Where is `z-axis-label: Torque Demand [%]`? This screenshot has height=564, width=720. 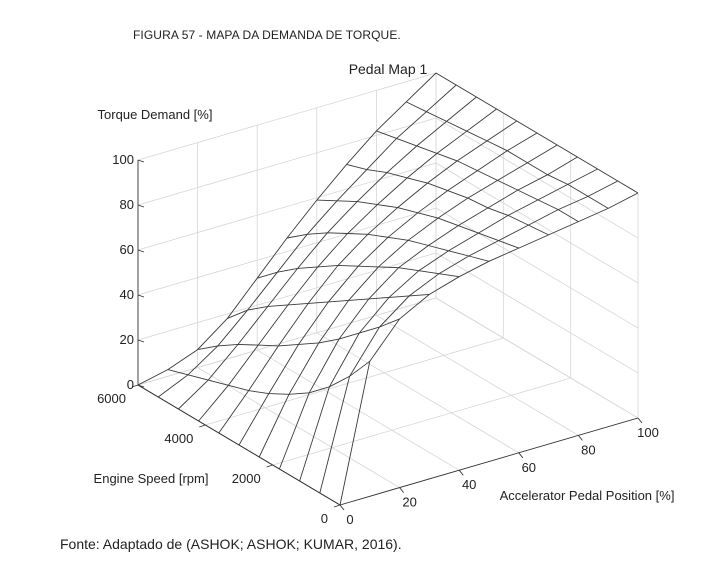
z-axis-label: Torque Demand [%] is located at coordinates (155, 114).